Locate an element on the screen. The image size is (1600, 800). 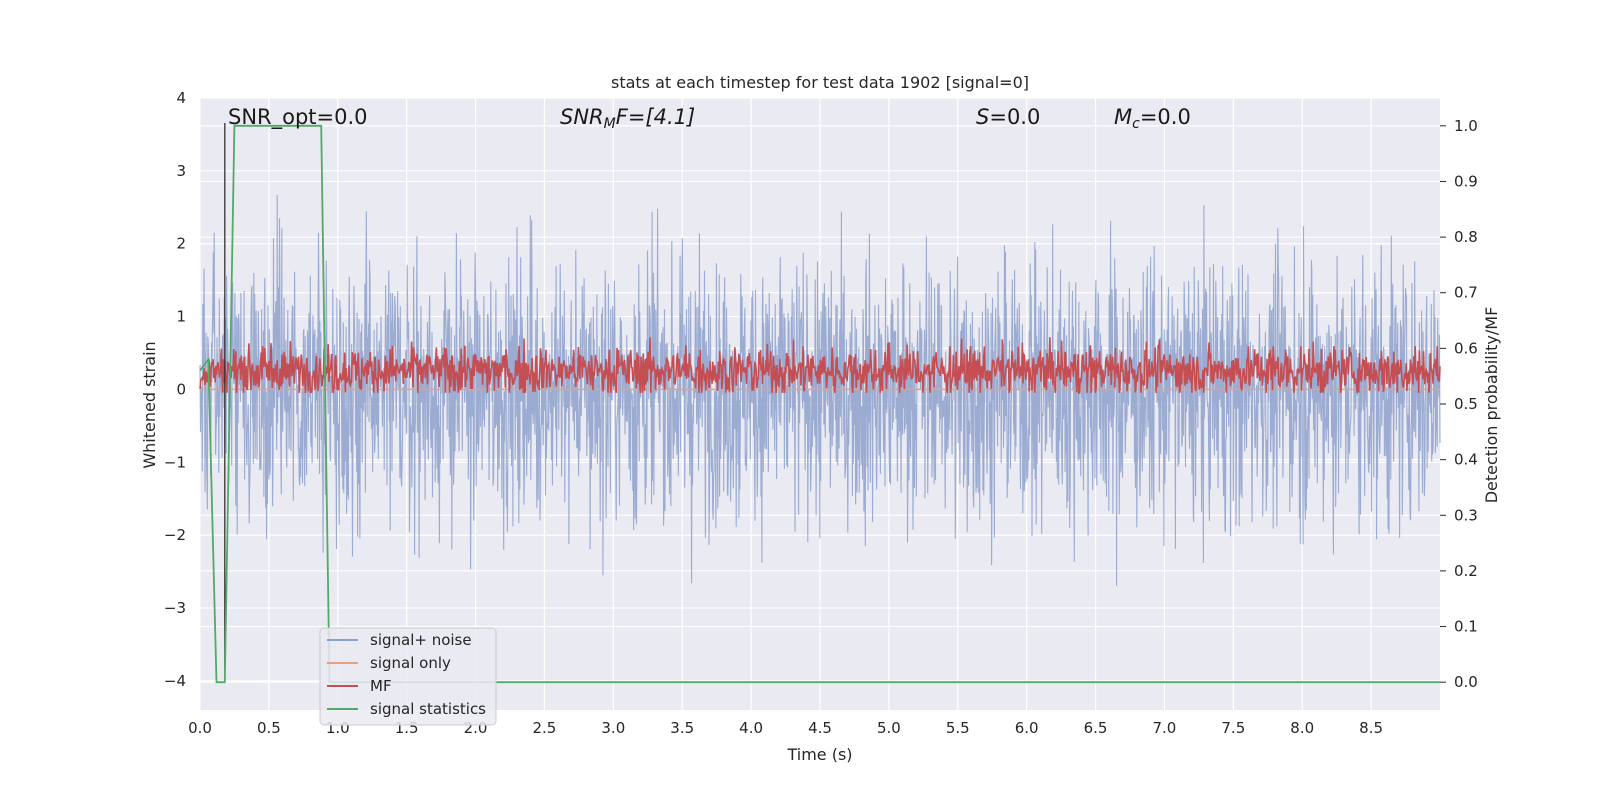
snr-mf-rest: F=[4.1] is located at coordinates (655, 117).